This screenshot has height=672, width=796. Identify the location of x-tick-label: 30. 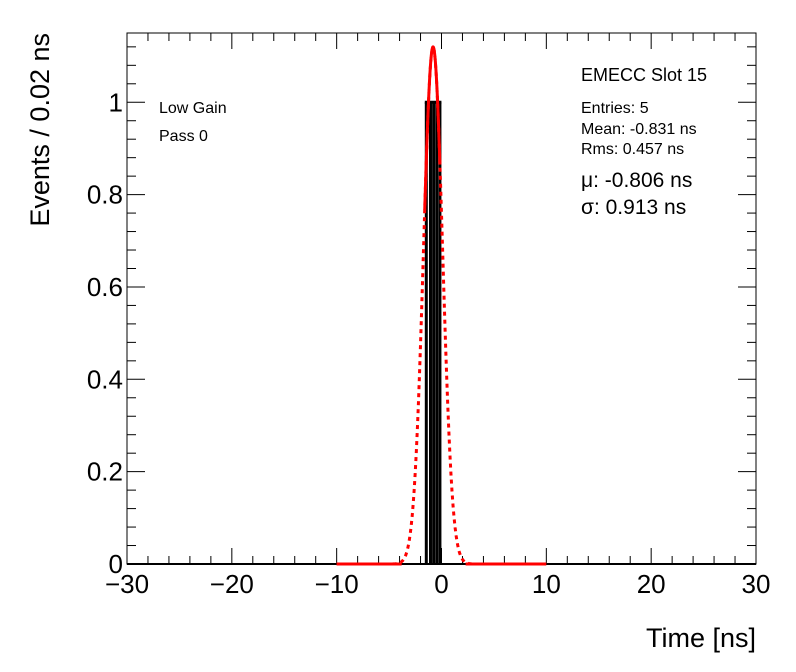
(756, 584).